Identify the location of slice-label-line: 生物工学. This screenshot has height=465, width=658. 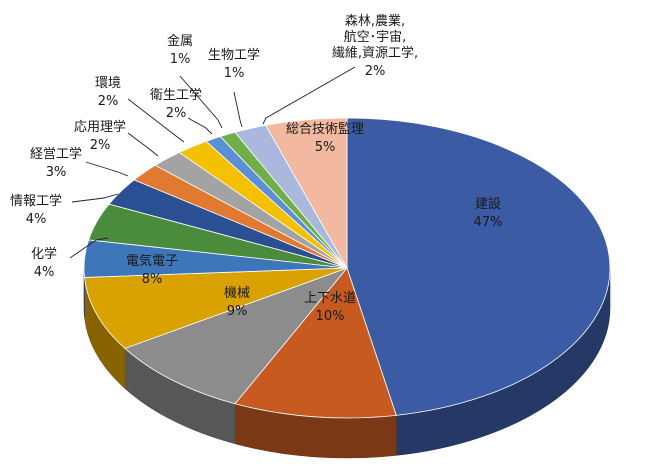
(234, 55).